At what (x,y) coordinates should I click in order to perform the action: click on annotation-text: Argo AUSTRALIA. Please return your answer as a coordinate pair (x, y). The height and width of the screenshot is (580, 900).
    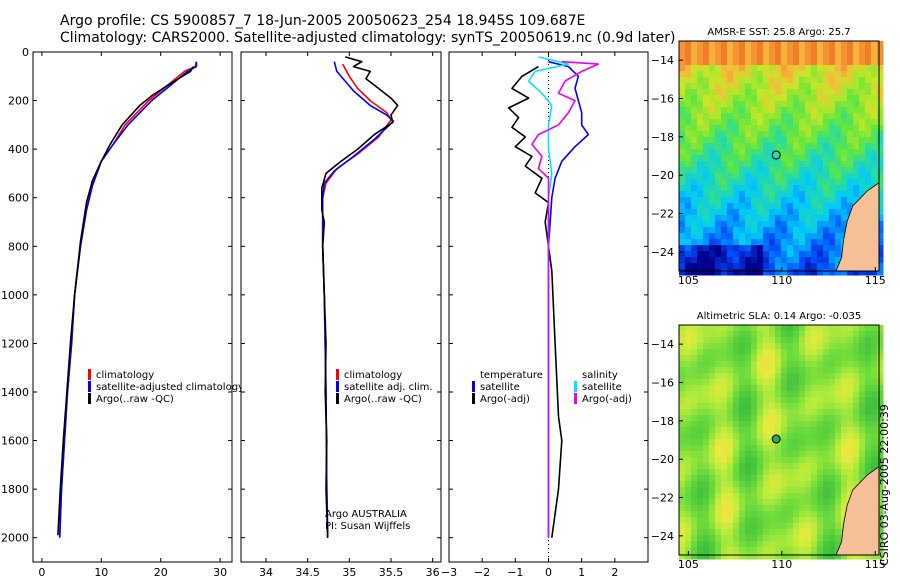
    Looking at the image, I should click on (366, 514).